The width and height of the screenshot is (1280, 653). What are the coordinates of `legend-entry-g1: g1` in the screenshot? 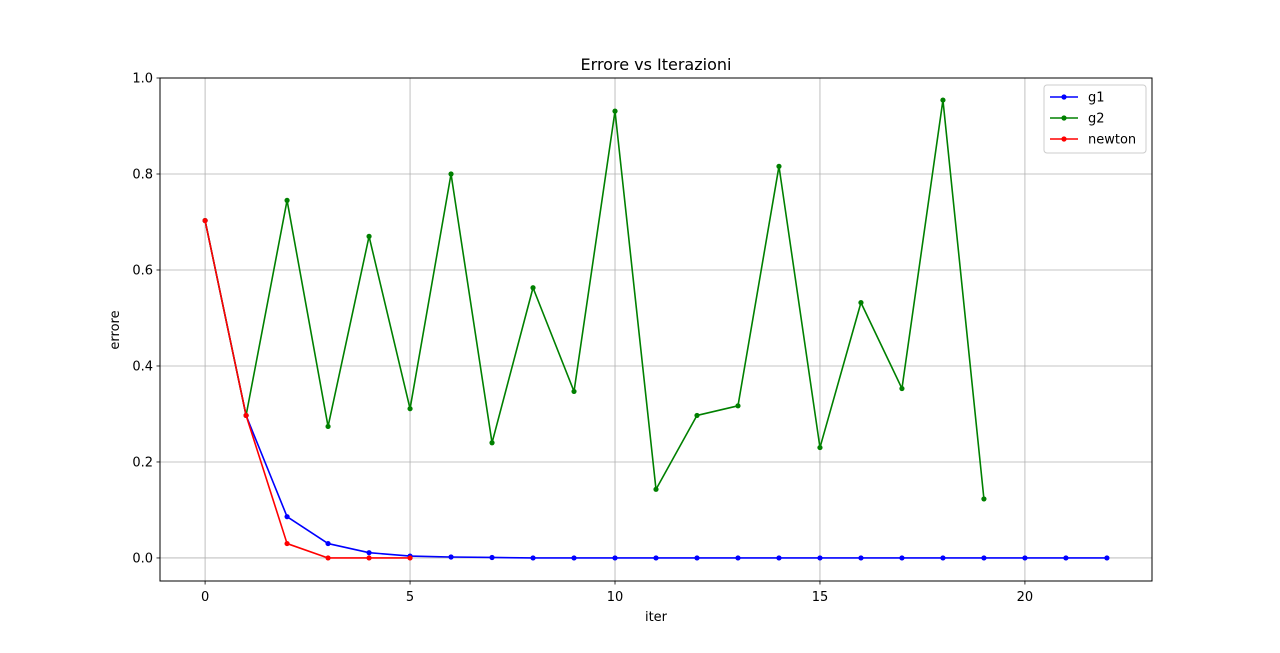 It's located at (1077, 98).